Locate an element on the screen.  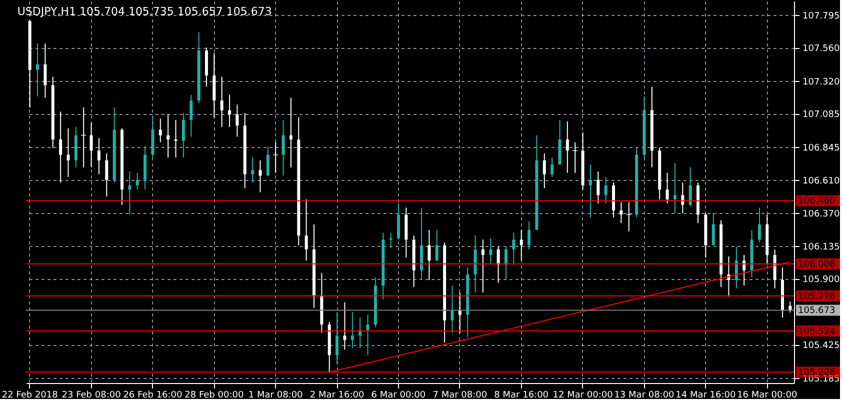
x-tick-label: 13 Mar 08:00 is located at coordinates (644, 395).